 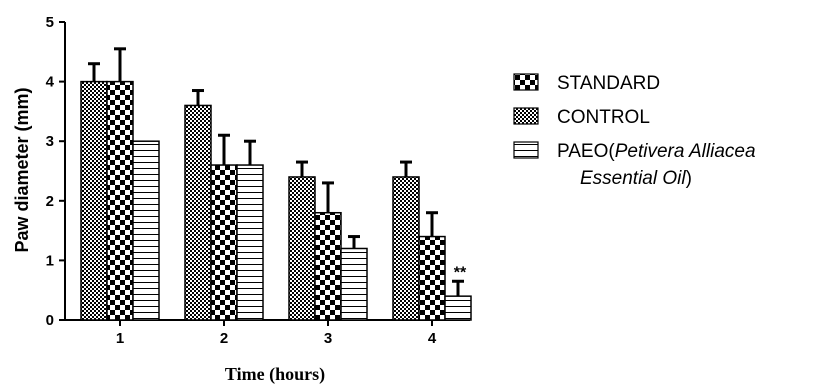 I want to click on legend-text-prefix: PAEO(, so click(x=586, y=151).